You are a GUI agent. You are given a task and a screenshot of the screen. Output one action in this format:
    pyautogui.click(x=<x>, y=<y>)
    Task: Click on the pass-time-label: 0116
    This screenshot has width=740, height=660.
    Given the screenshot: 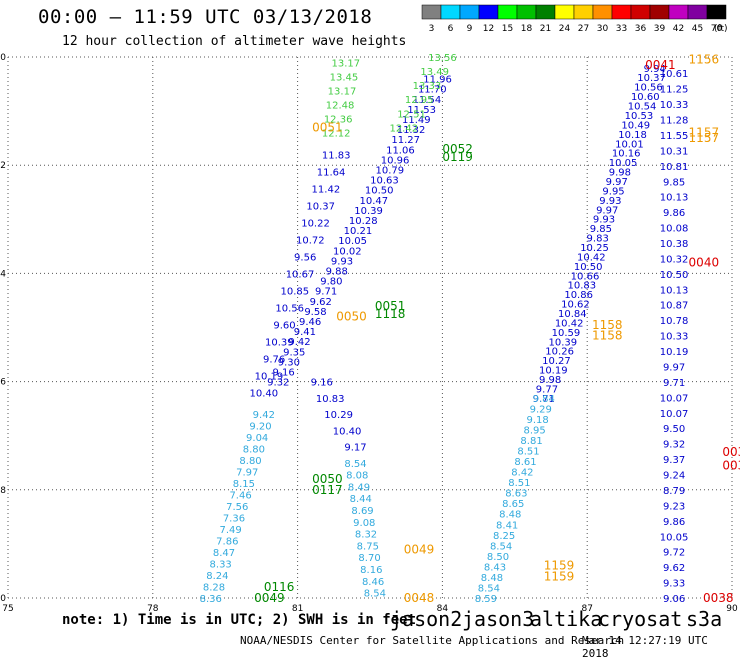 What is the action you would take?
    pyautogui.click(x=279, y=587)
    